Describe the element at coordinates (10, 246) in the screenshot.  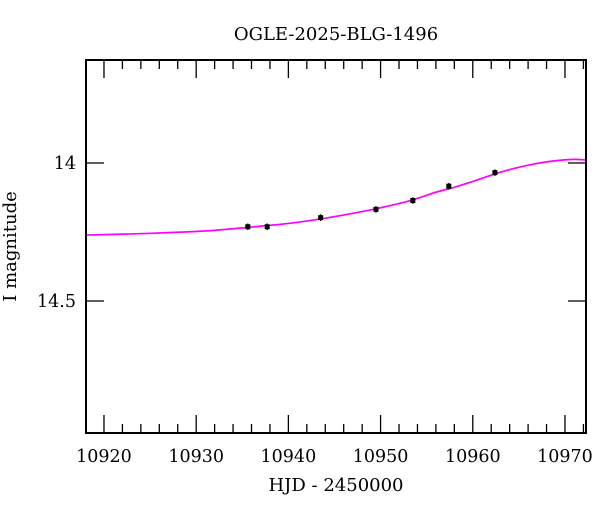
I see `y-axis-label: I magnitude` at that location.